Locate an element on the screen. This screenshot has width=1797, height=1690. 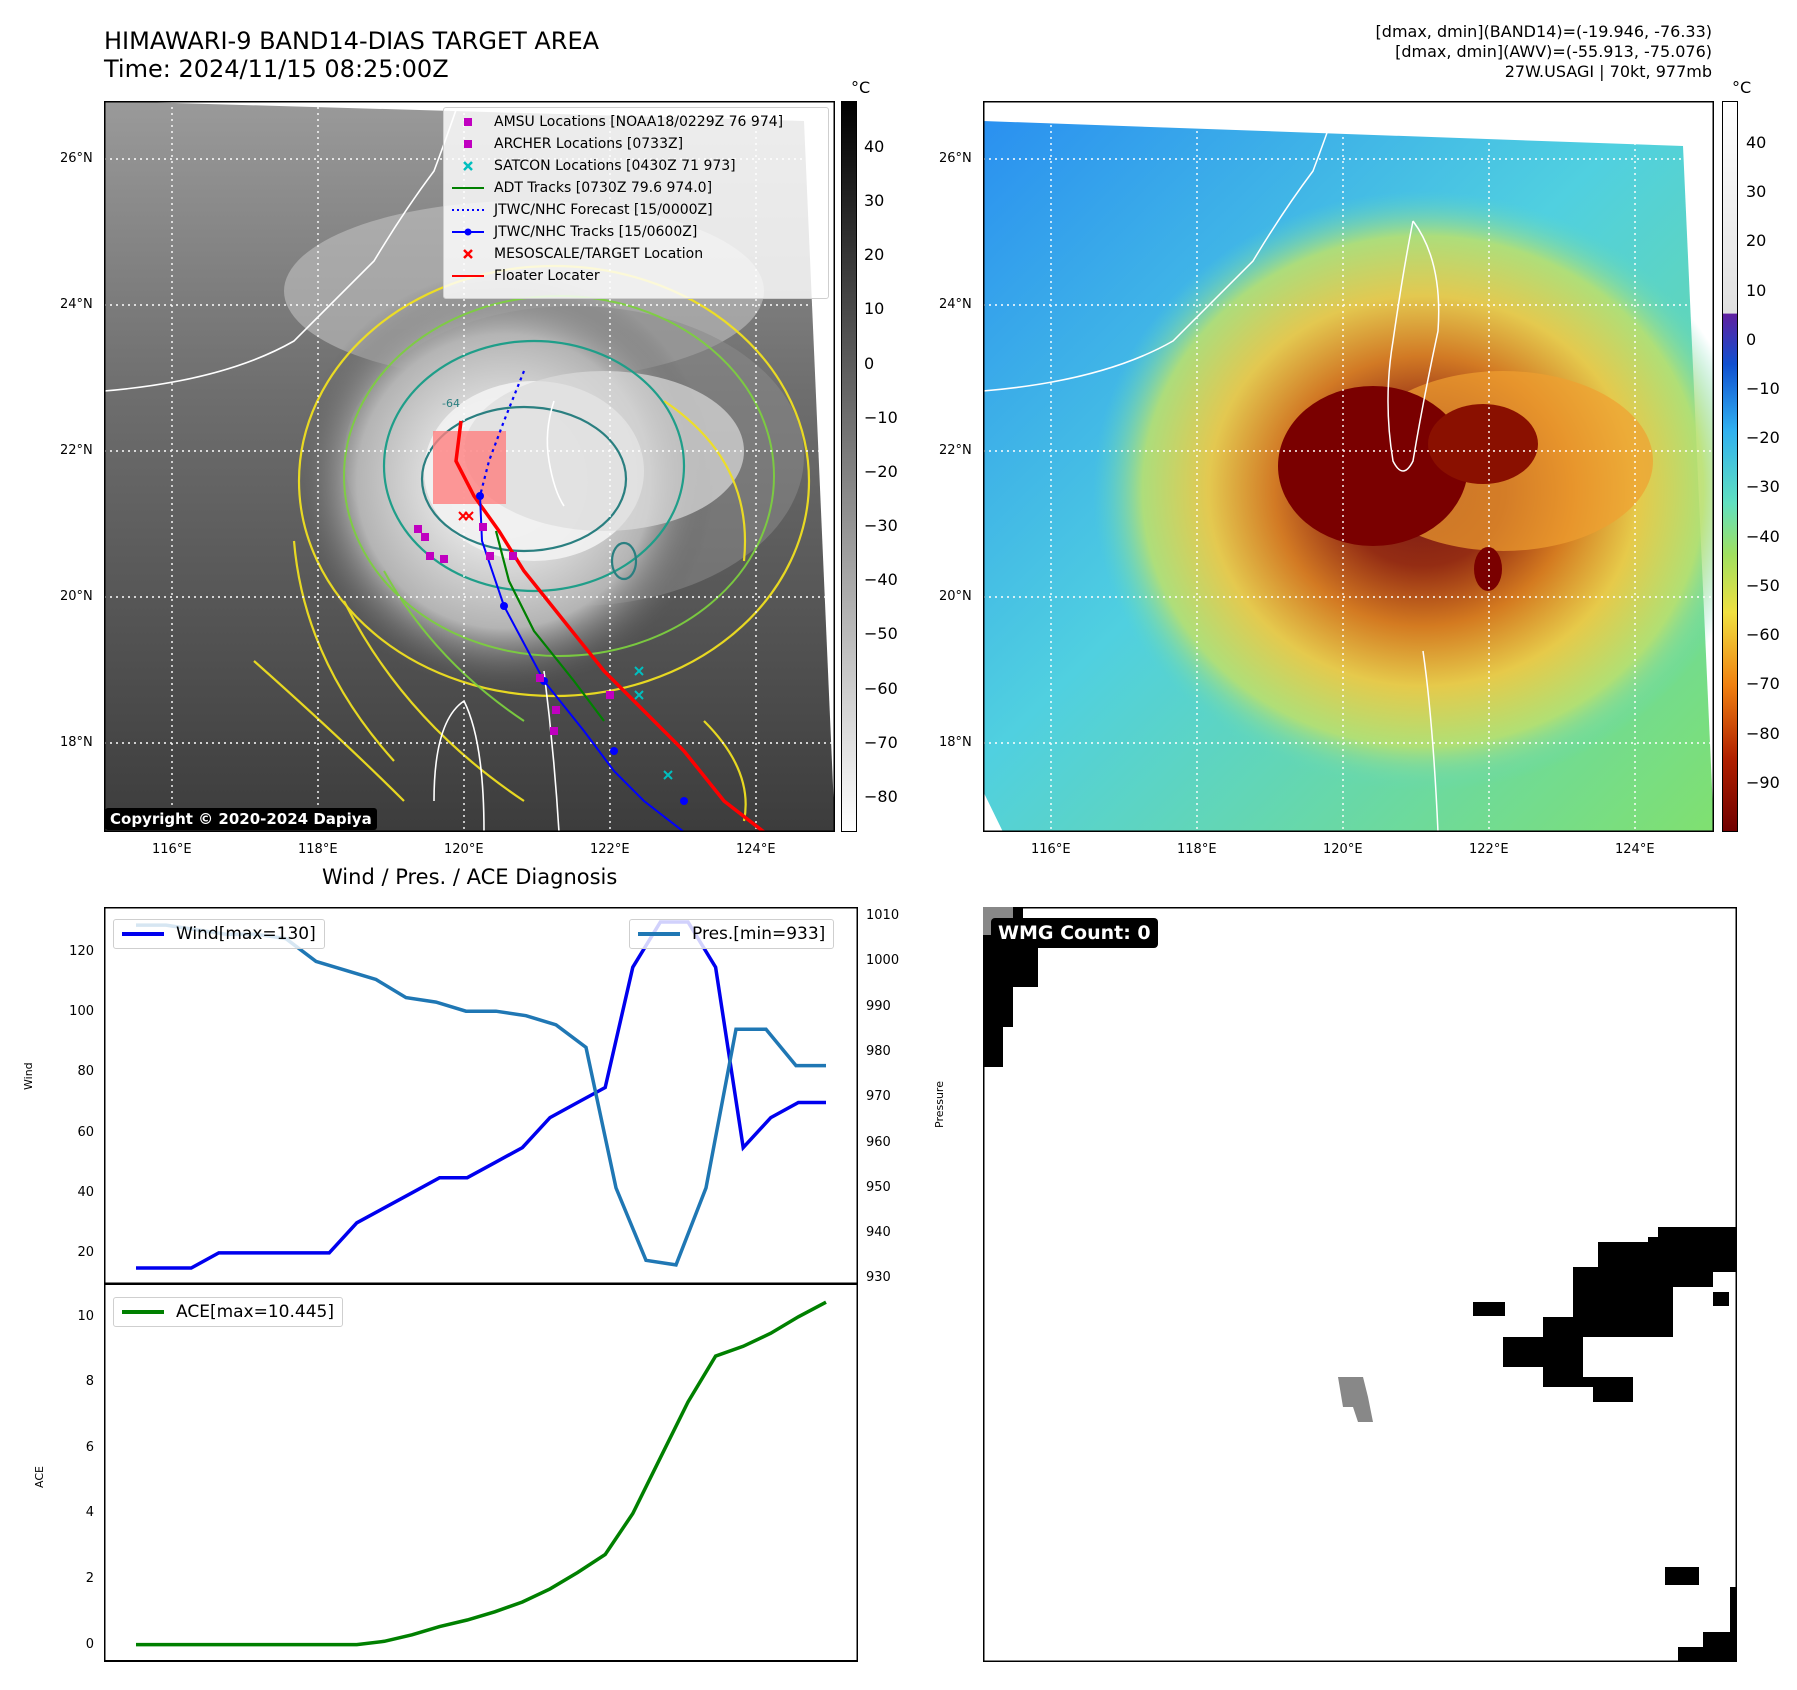
colorbar-tick-label: −90 is located at coordinates (1763, 782).